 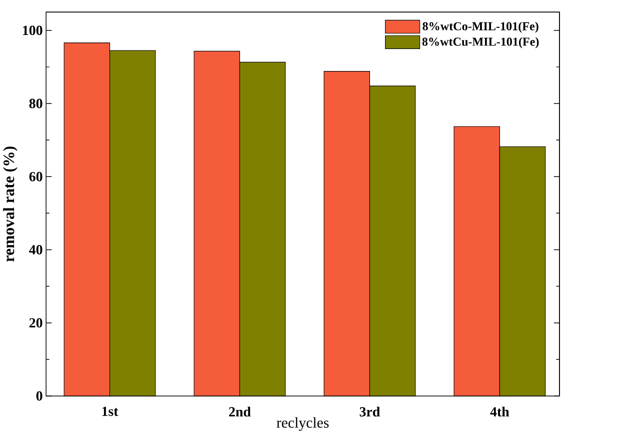 I want to click on y-axis-title: removal rate (%), so click(x=10, y=204).